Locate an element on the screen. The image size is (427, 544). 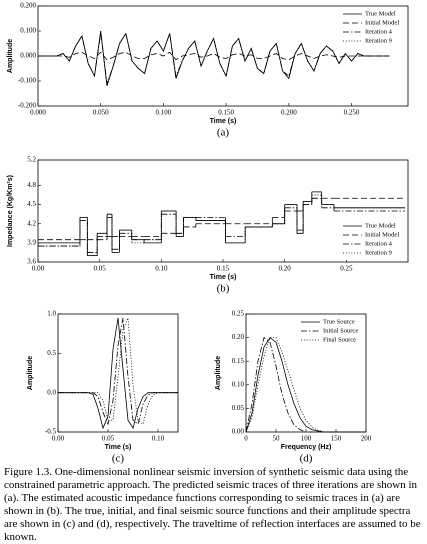
y-tick-label: 0.200 is located at coordinates (28, 6).